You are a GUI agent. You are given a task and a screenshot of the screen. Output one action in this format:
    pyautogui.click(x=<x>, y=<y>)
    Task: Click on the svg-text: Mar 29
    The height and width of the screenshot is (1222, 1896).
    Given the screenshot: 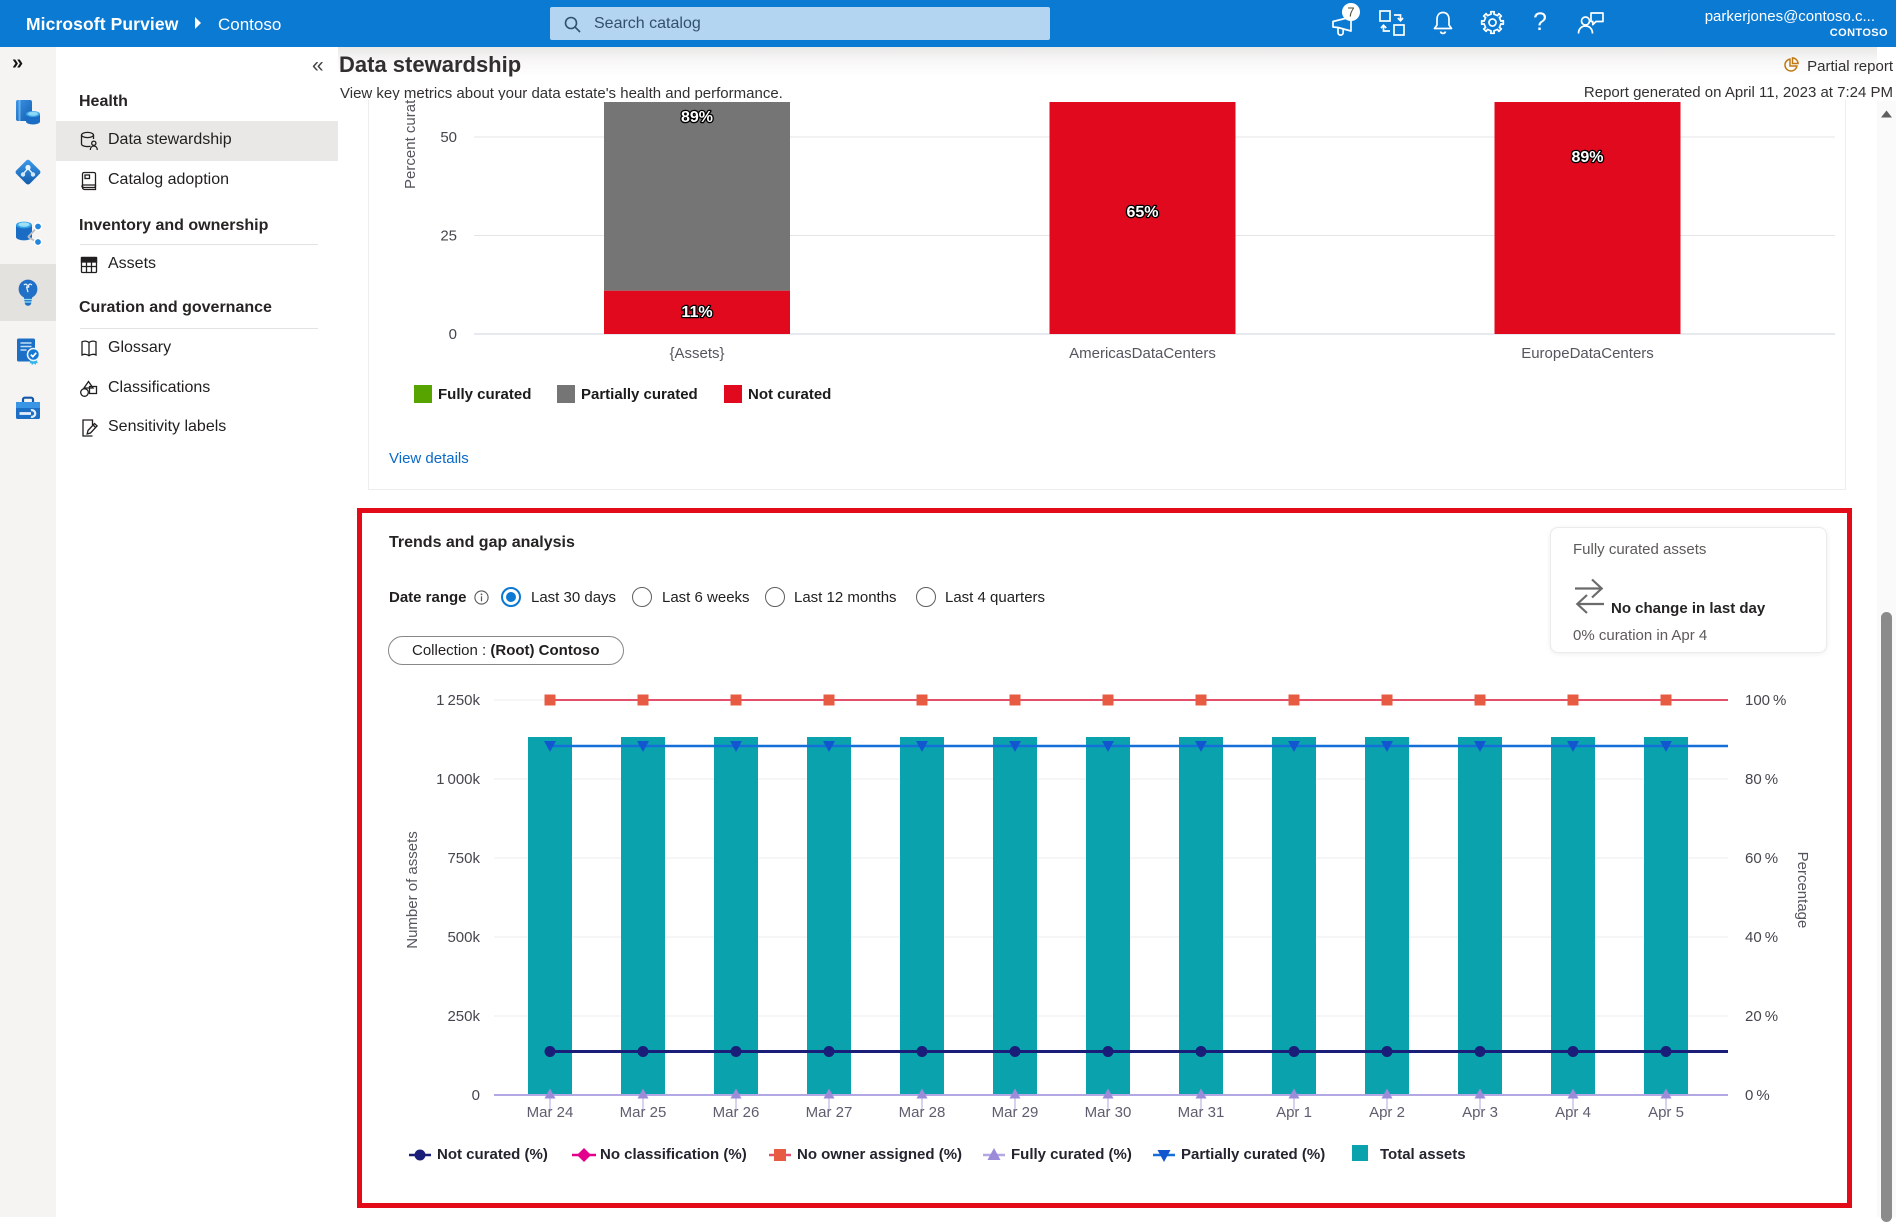 What is the action you would take?
    pyautogui.click(x=1015, y=1112)
    